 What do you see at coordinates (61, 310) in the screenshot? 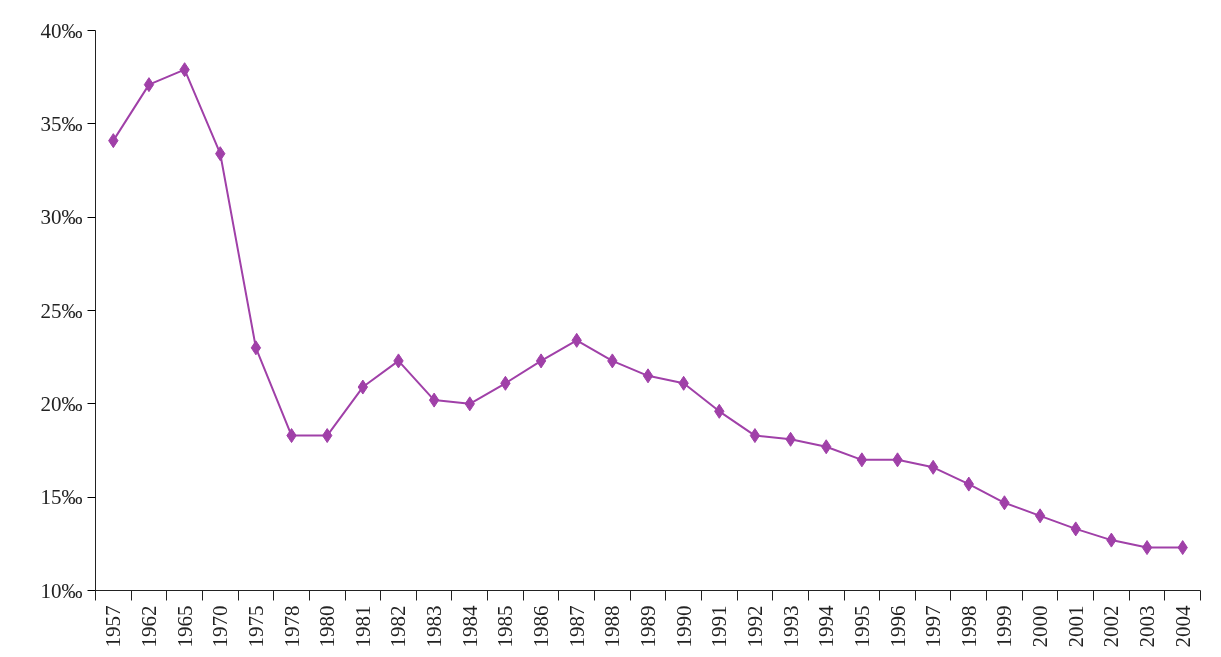
I see `y-tick-label: 25‰` at bounding box center [61, 310].